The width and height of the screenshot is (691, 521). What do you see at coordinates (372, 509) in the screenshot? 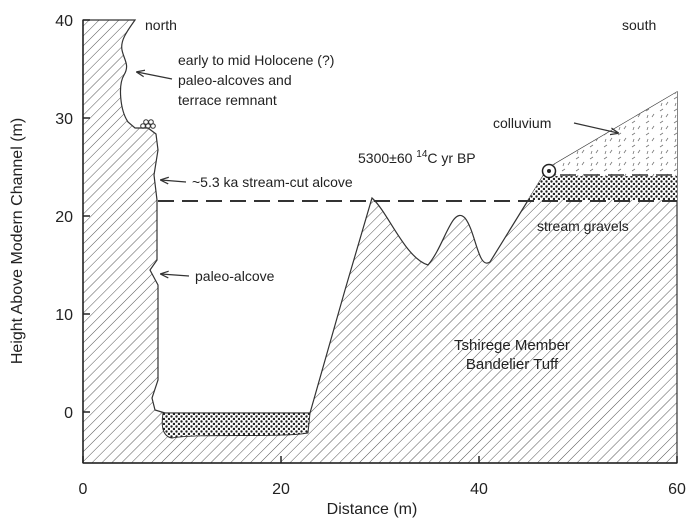
I see `x-axis-label: Distance (m)` at bounding box center [372, 509].